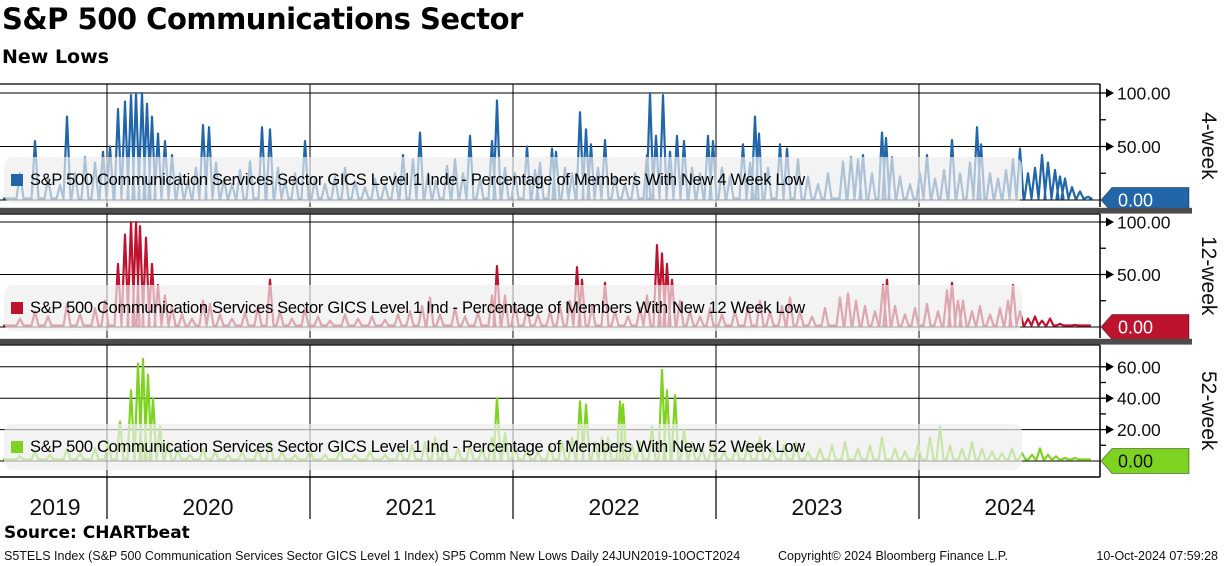  Describe the element at coordinates (55, 507) in the screenshot. I see `x-tick-2019: 2019` at that location.